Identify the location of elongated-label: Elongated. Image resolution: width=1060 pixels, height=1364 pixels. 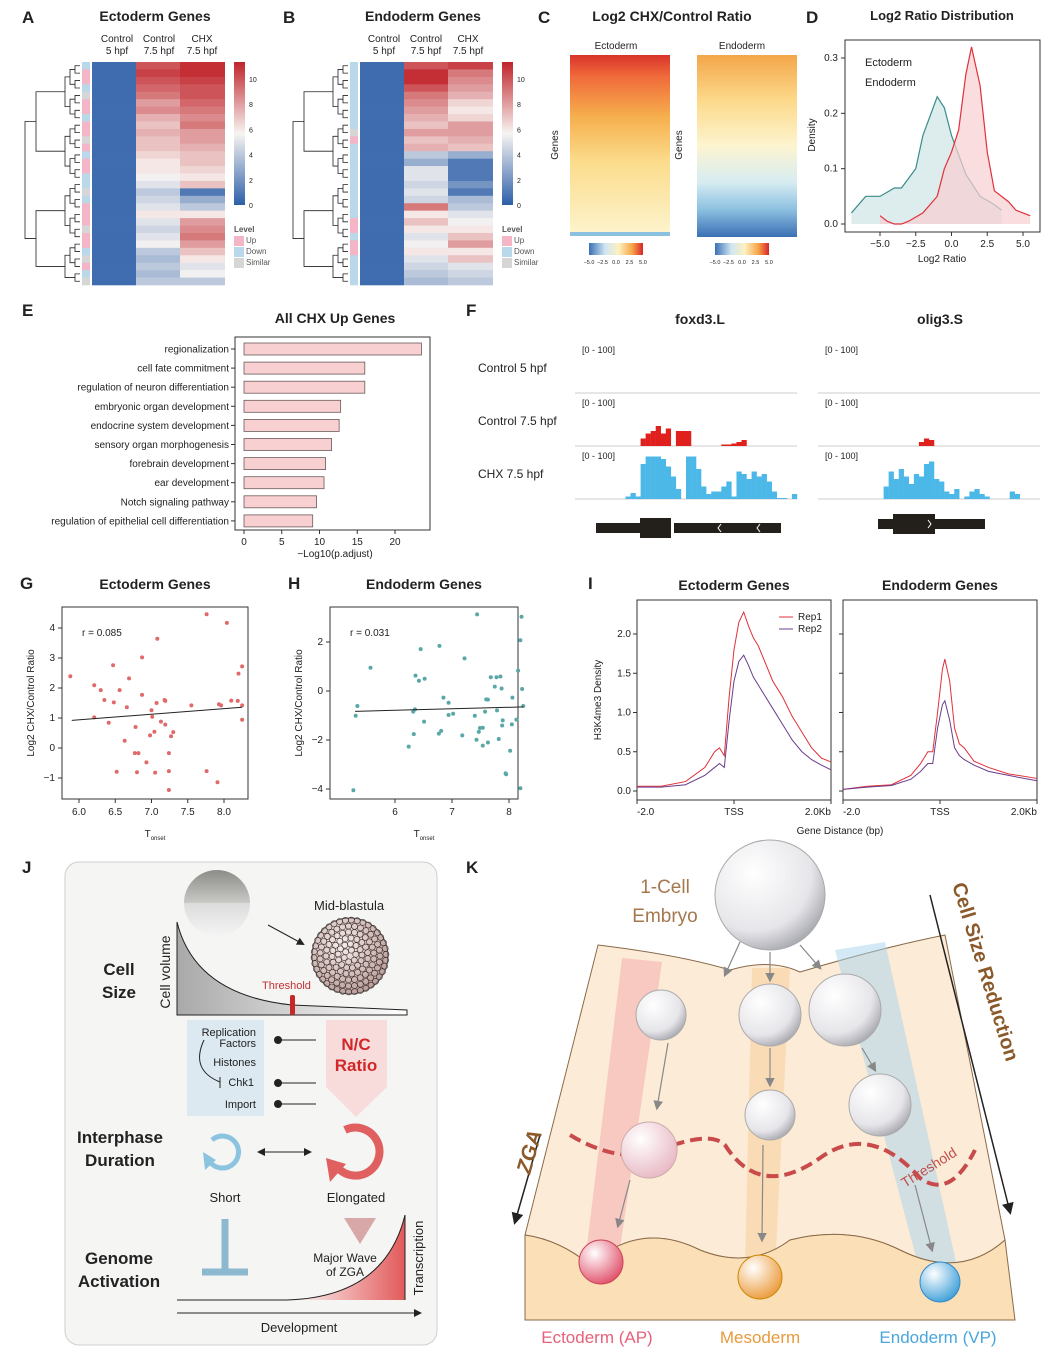
(356, 1197).